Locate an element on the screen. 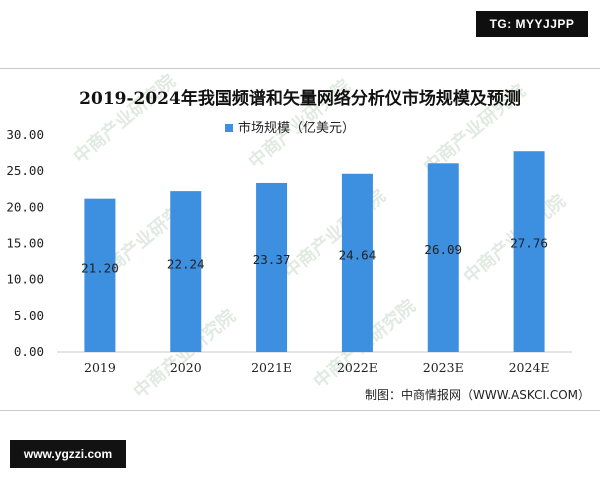  legend-swatch is located at coordinates (229, 128).